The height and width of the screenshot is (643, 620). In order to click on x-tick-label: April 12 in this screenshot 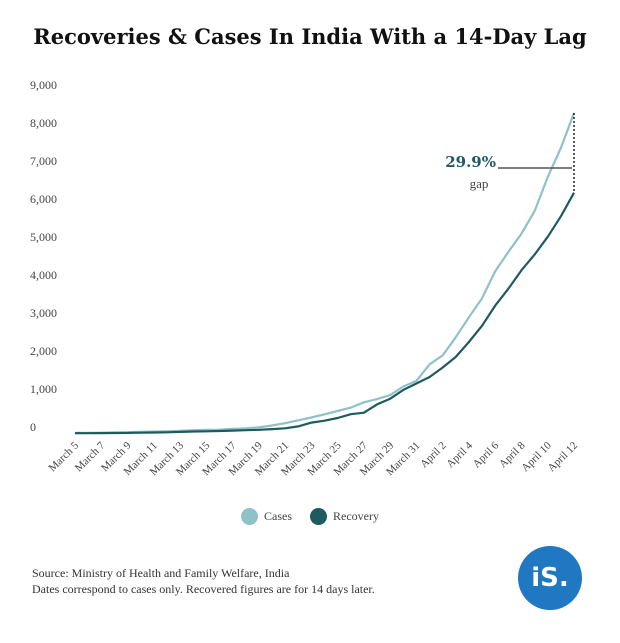, I will do `click(562, 457)`.